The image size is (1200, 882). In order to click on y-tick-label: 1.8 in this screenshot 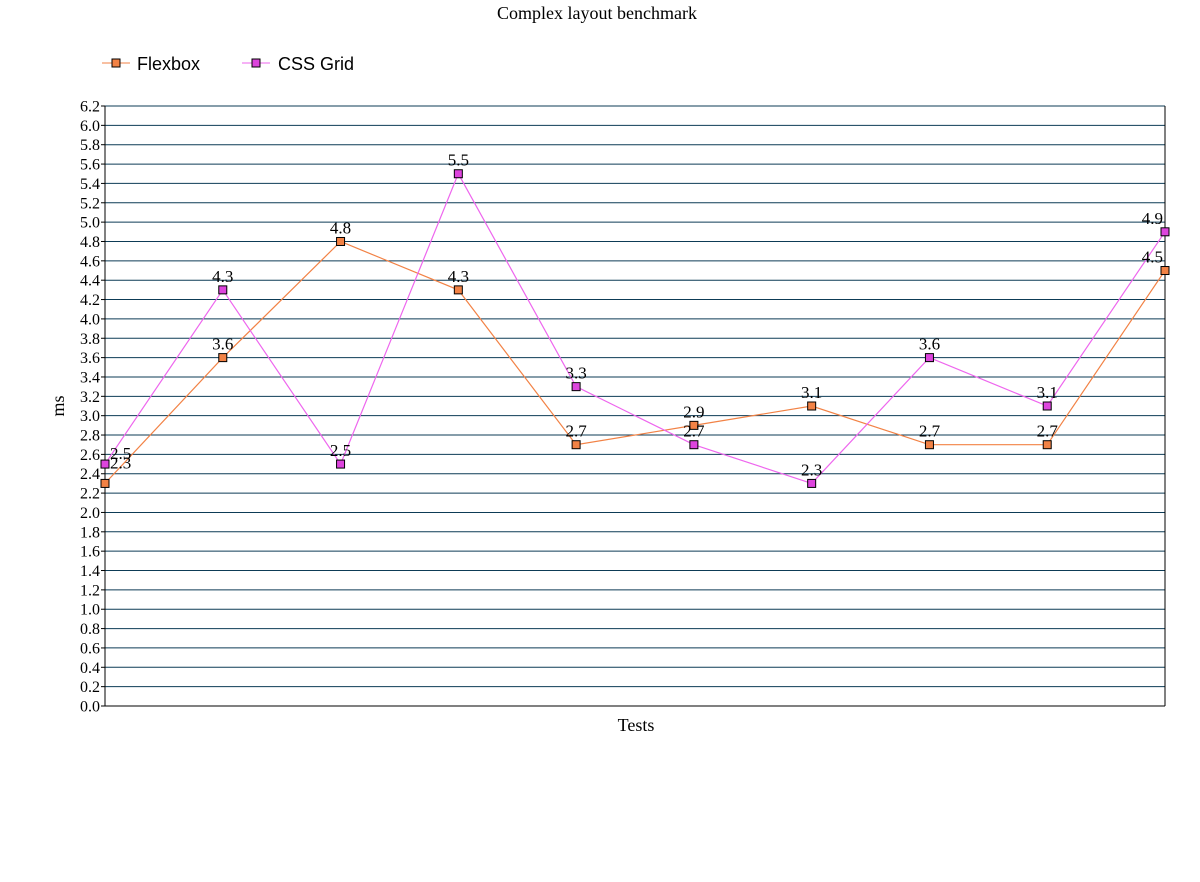, I will do `click(90, 532)`.